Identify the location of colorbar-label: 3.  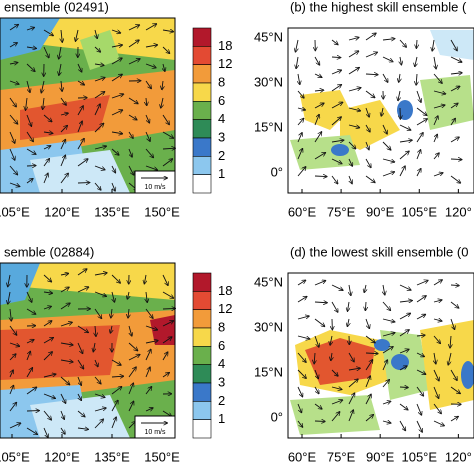
(221, 136).